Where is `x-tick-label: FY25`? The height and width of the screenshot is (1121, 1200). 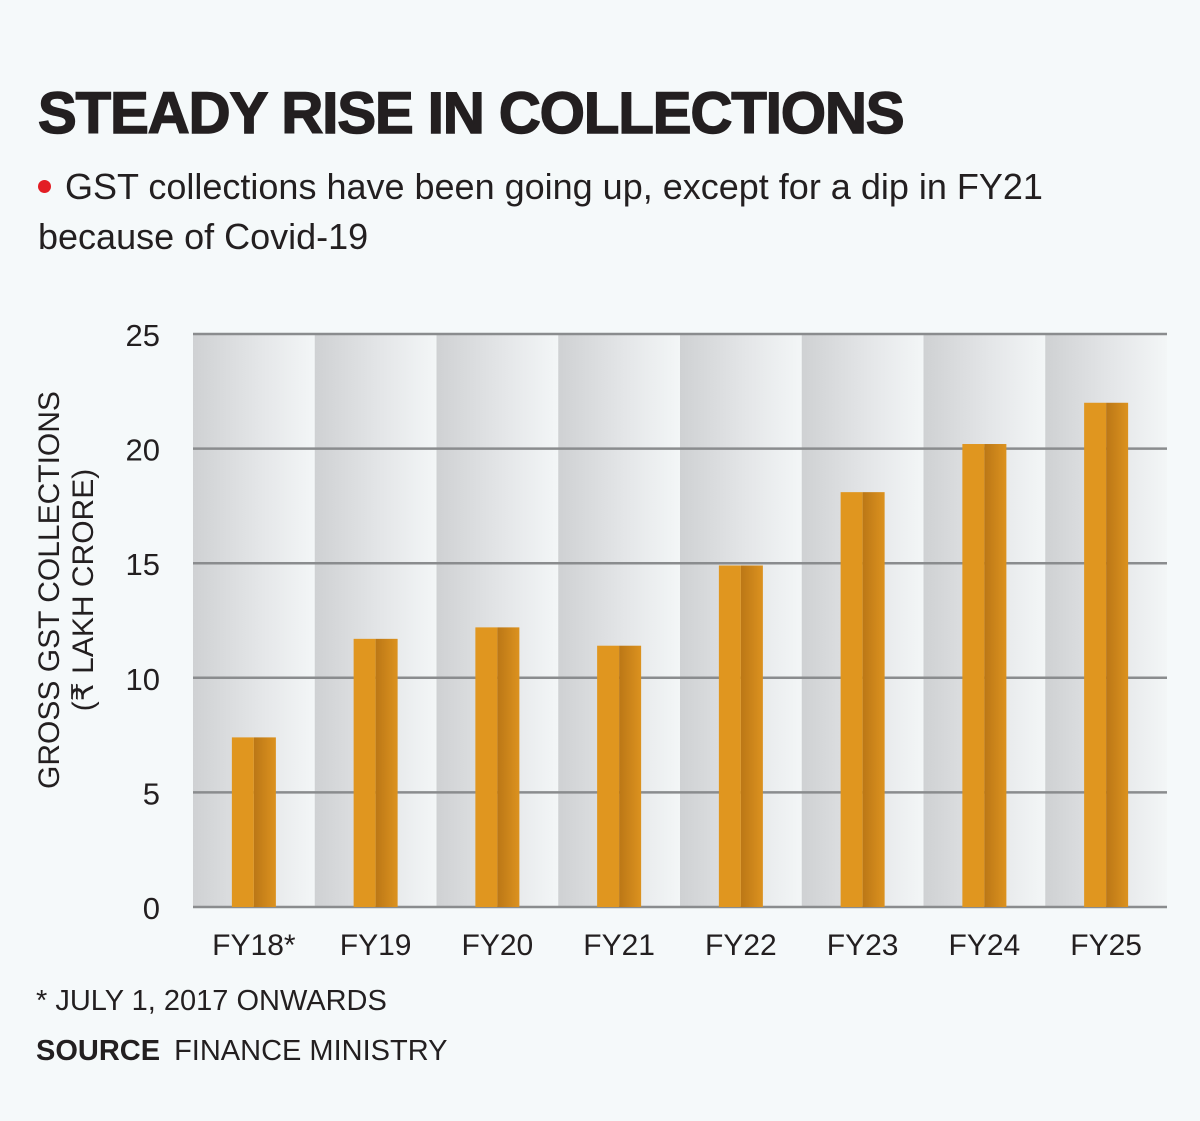 x-tick-label: FY25 is located at coordinates (1106, 945).